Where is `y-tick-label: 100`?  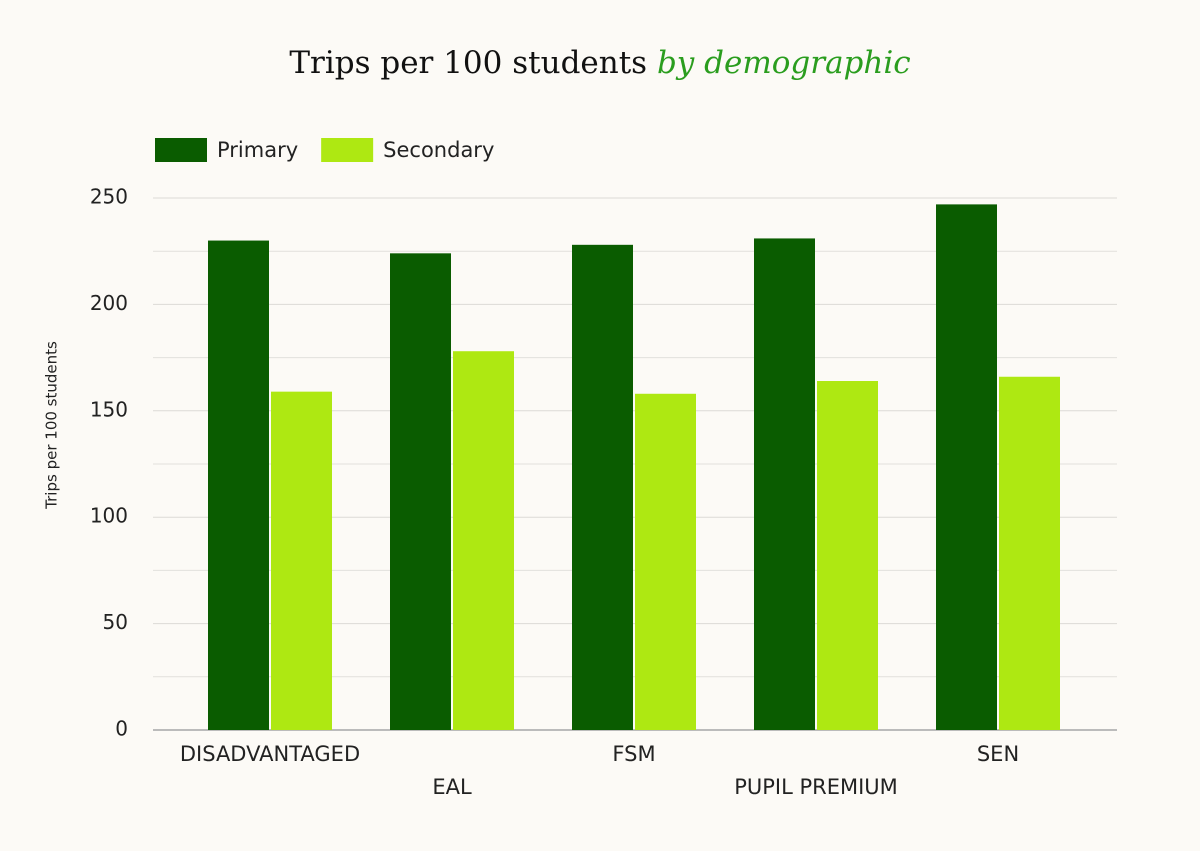 y-tick-label: 100 is located at coordinates (109, 516).